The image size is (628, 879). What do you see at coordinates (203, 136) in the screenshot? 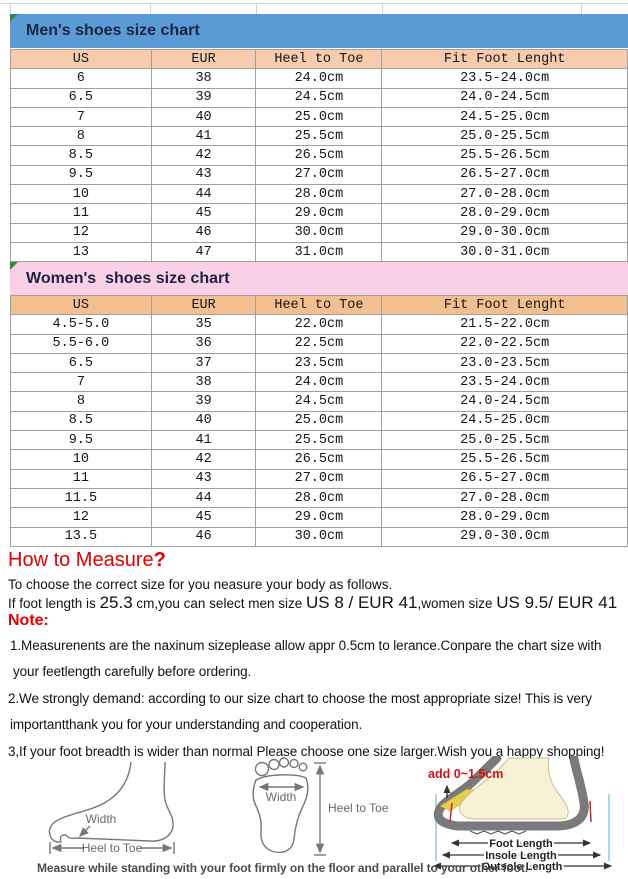
I see `table-cell: 41` at bounding box center [203, 136].